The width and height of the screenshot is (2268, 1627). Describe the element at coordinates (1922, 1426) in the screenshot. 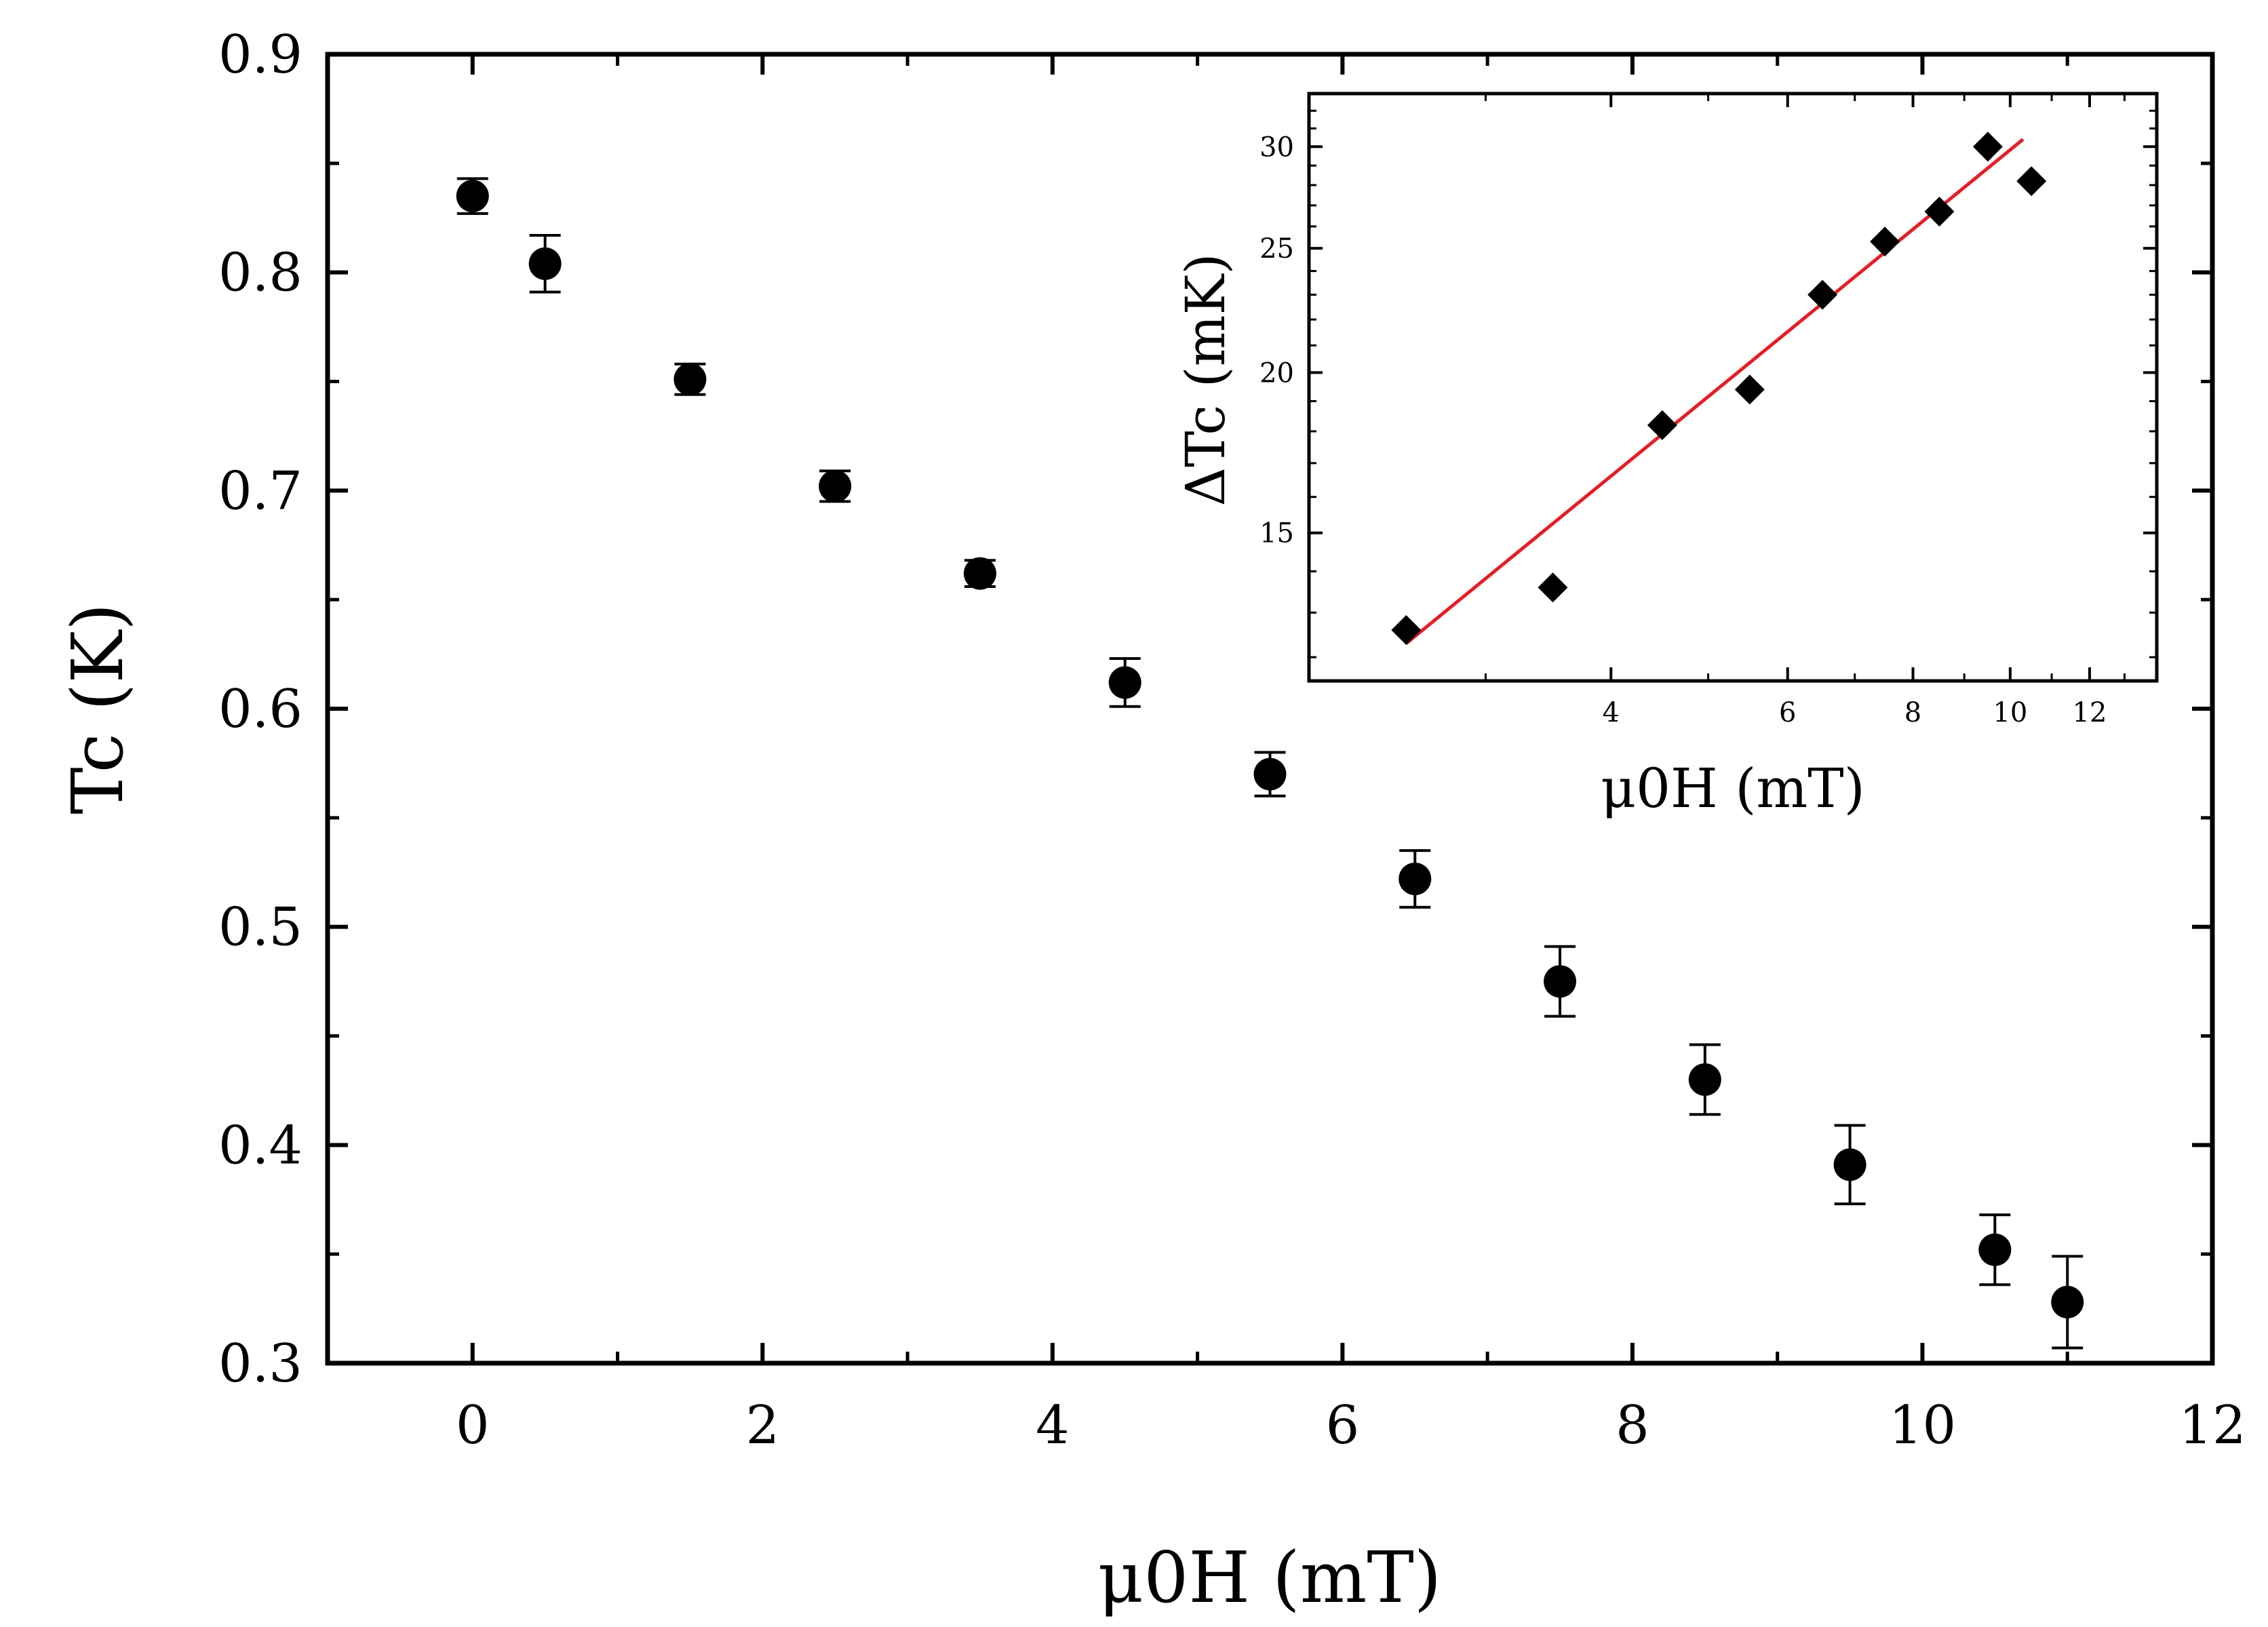

I see `main-x-tick-label: 10` at that location.